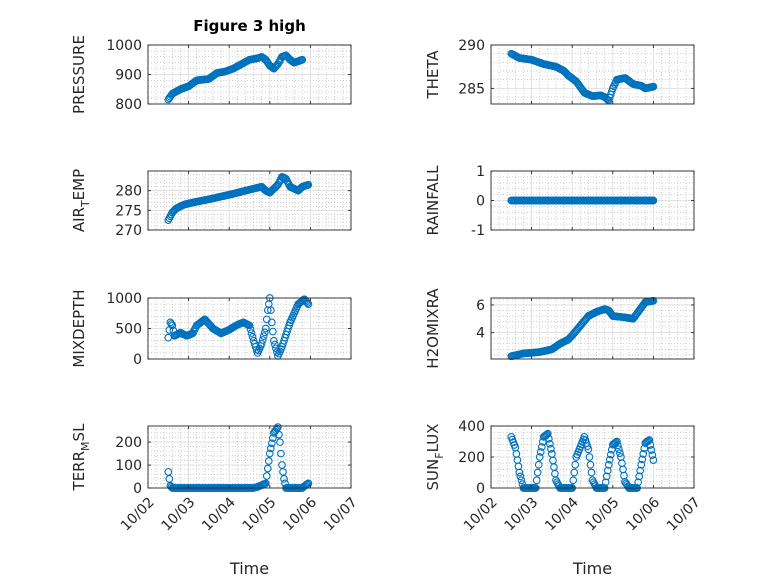 Image resolution: width=778 pixels, height=583 pixels. What do you see at coordinates (211, 65) in the screenshot?
I see `subplot-pressure: 800 900 1000 PRESSURE Figure 3 high` at bounding box center [211, 65].